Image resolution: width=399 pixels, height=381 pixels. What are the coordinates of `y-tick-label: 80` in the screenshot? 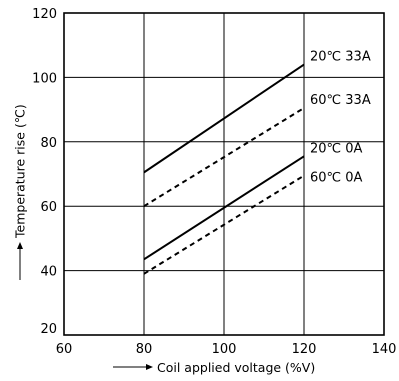 It's located at (48, 143).